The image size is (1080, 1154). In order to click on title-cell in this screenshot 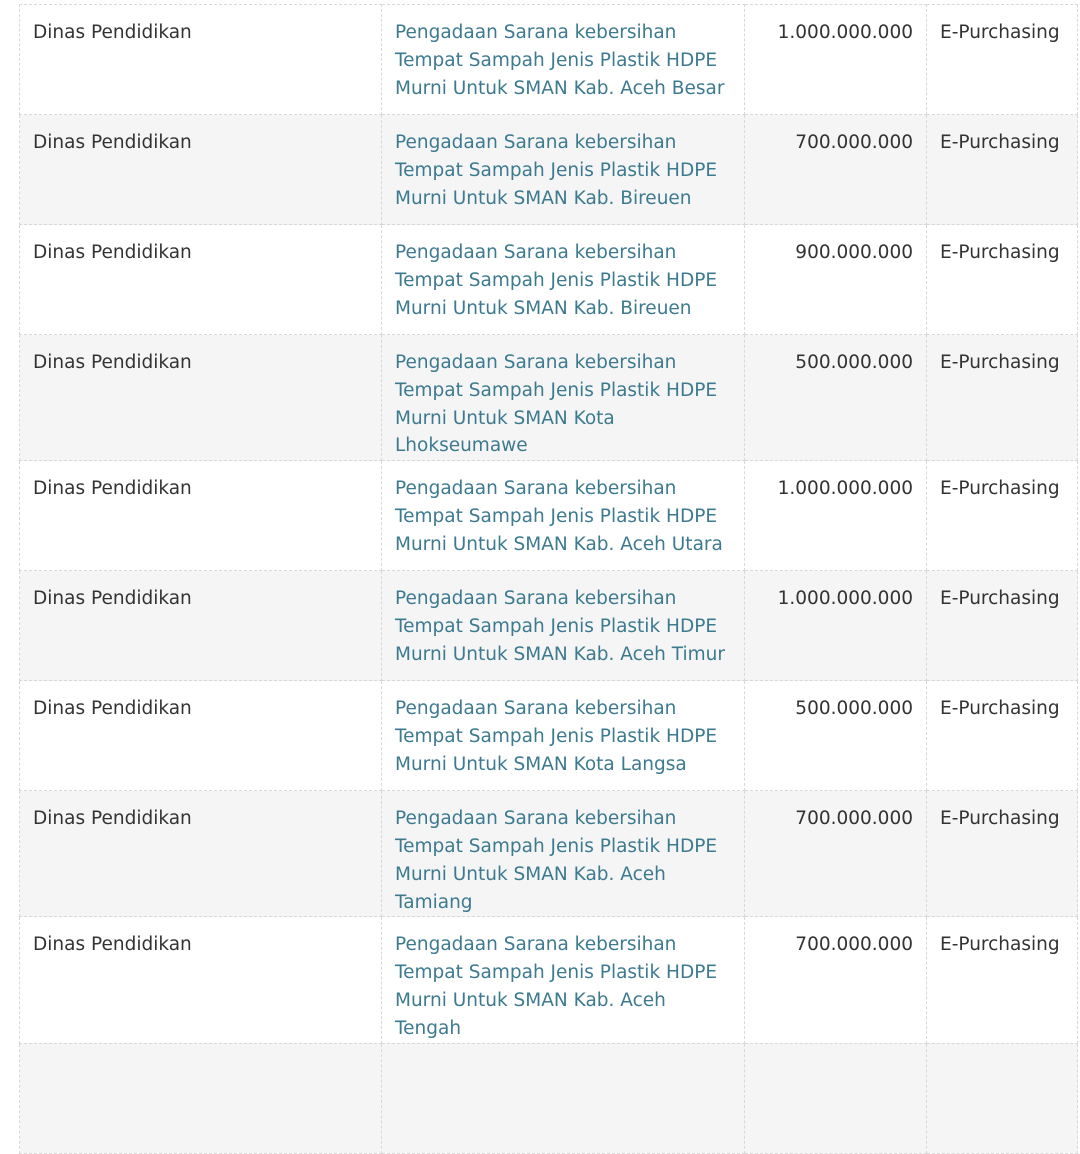, I will do `click(563, 1098)`.